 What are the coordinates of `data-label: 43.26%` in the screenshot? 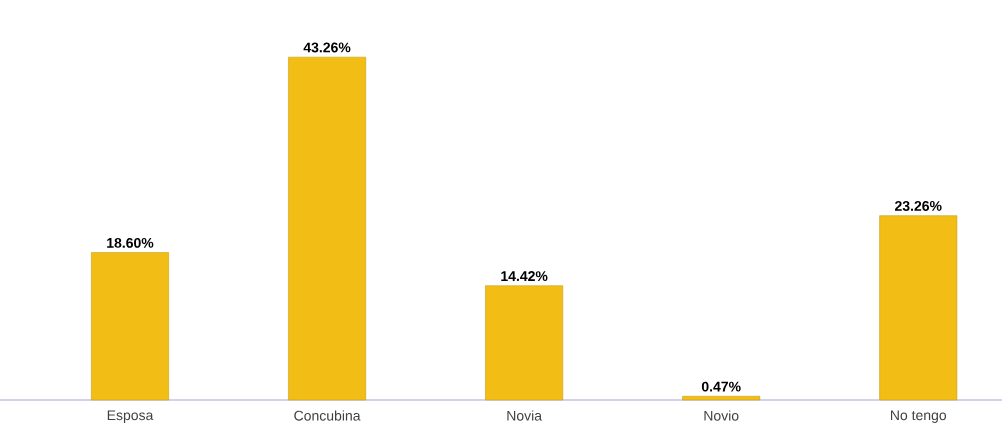 It's located at (327, 47).